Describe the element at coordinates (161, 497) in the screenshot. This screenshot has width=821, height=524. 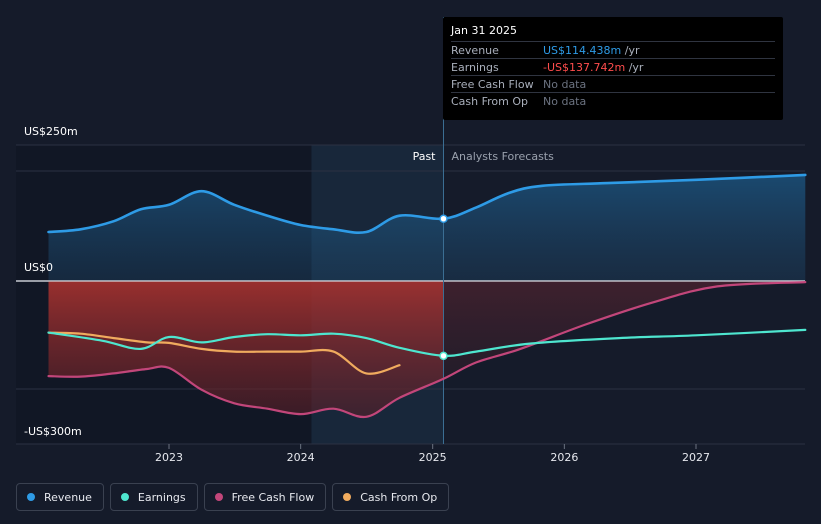
I see `legend-label: Earnings` at that location.